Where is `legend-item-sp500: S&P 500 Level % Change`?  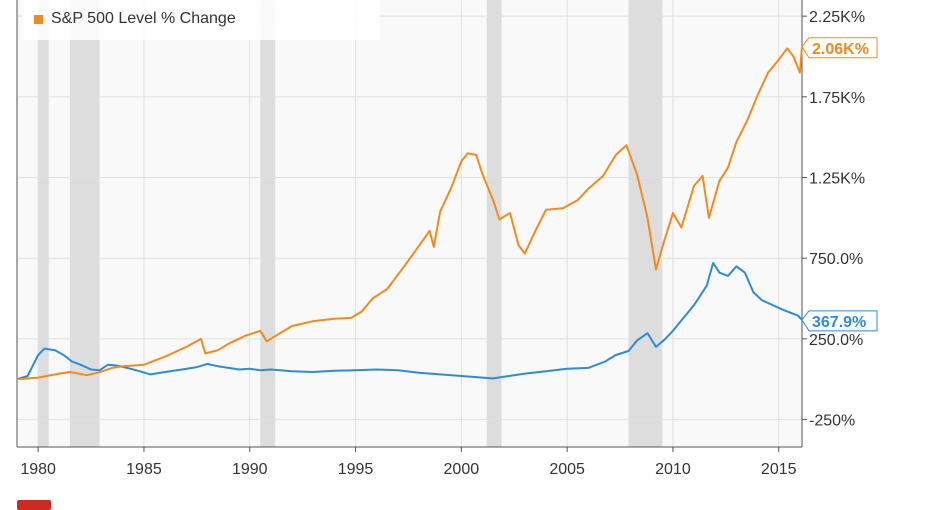
legend-item-sp500: S&P 500 Level % Change is located at coordinates (135, 19).